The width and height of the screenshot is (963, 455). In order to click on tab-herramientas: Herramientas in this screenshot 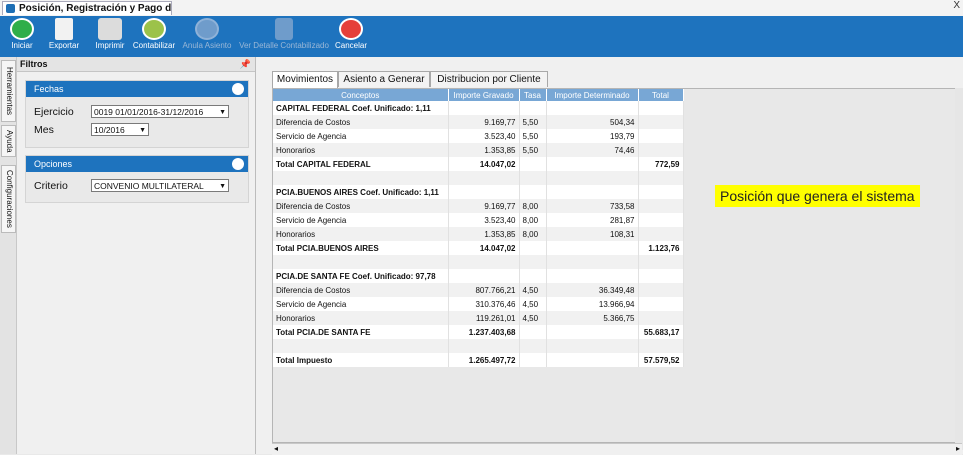, I will do `click(8, 91)`.